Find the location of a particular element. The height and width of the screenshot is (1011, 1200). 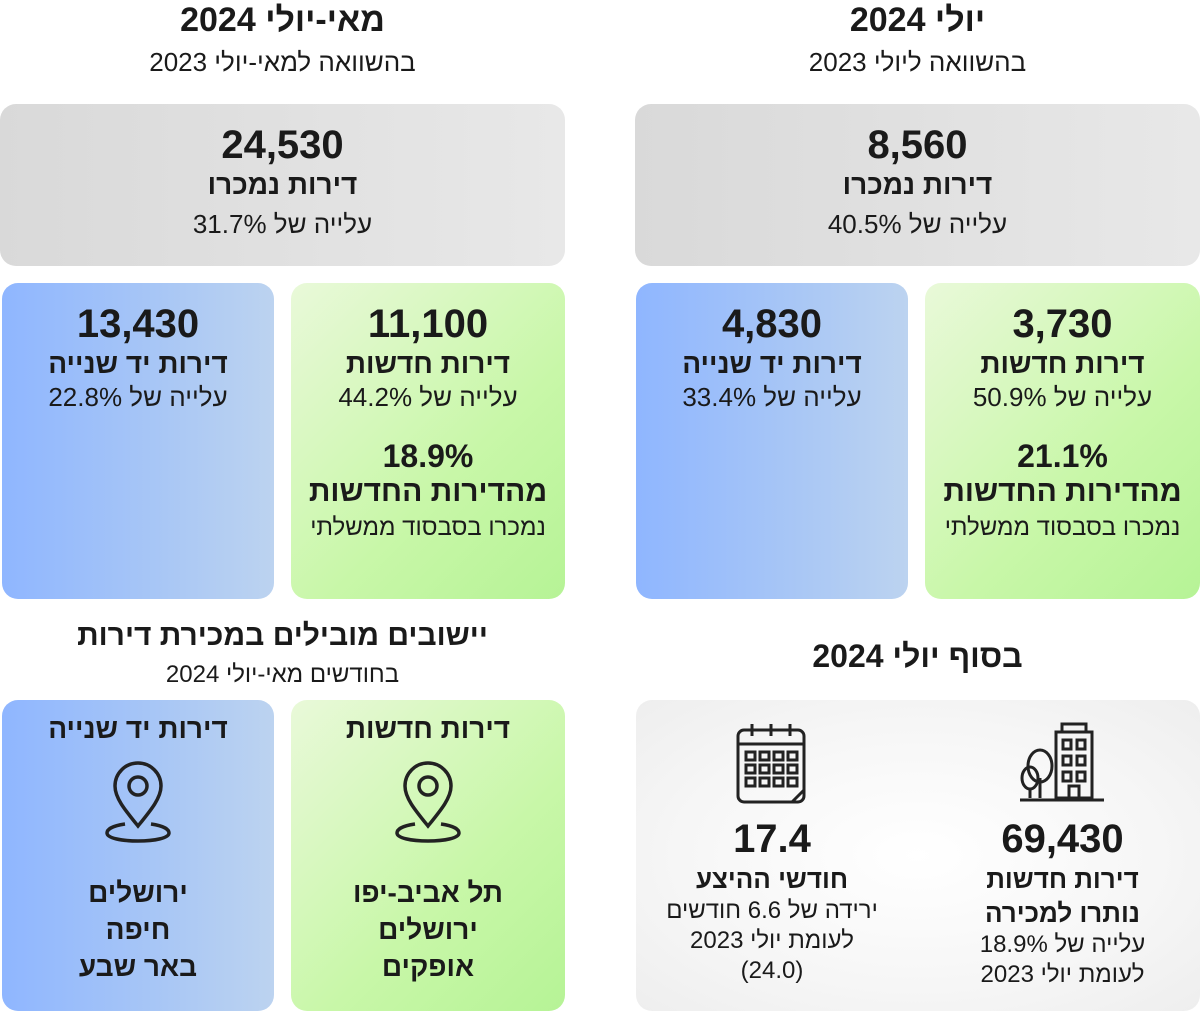

leading-subtitle: בחודשים מאי-יולי 2024 is located at coordinates (282, 674).